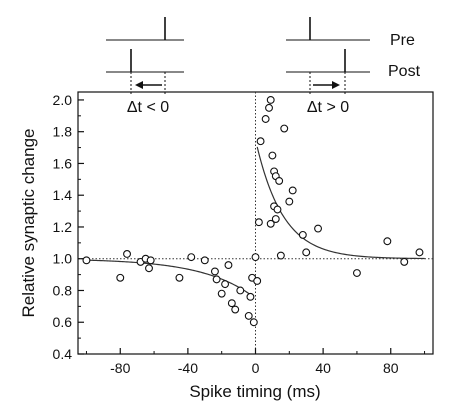 This screenshot has width=474, height=404. I want to click on y-tick-label: 1.6, so click(63, 163).